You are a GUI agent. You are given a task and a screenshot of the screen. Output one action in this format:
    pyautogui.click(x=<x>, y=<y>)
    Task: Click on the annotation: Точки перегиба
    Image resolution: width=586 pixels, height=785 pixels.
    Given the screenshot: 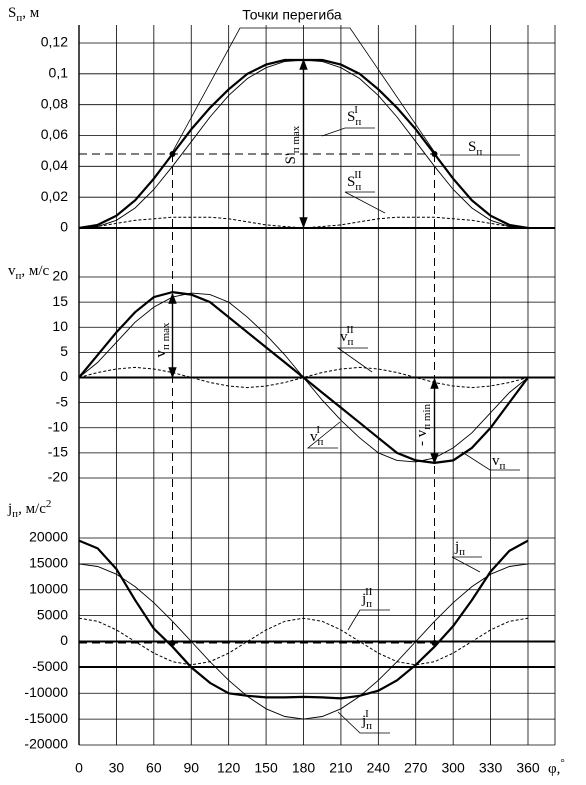 What is the action you would take?
    pyautogui.click(x=292, y=15)
    